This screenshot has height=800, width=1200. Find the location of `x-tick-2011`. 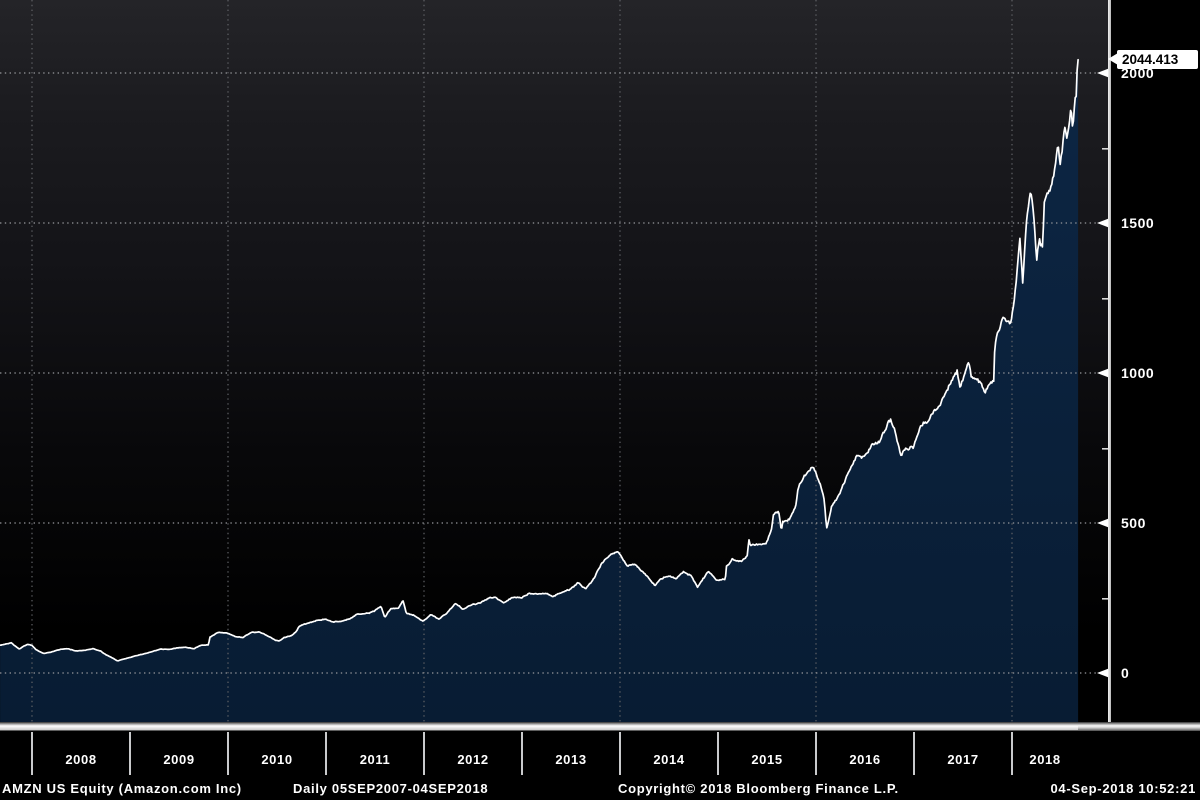

x-tick-2011 is located at coordinates (326, 753).